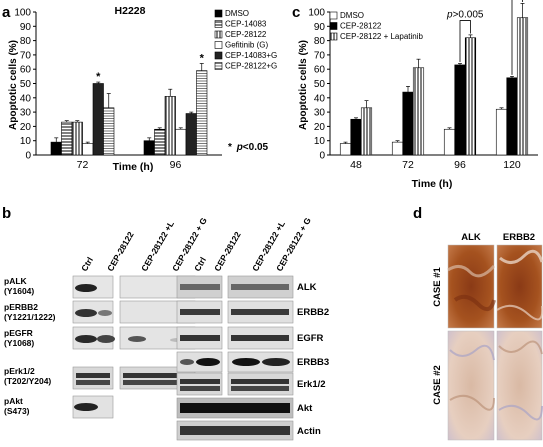  I want to click on panel-letter-d: d, so click(417, 213).